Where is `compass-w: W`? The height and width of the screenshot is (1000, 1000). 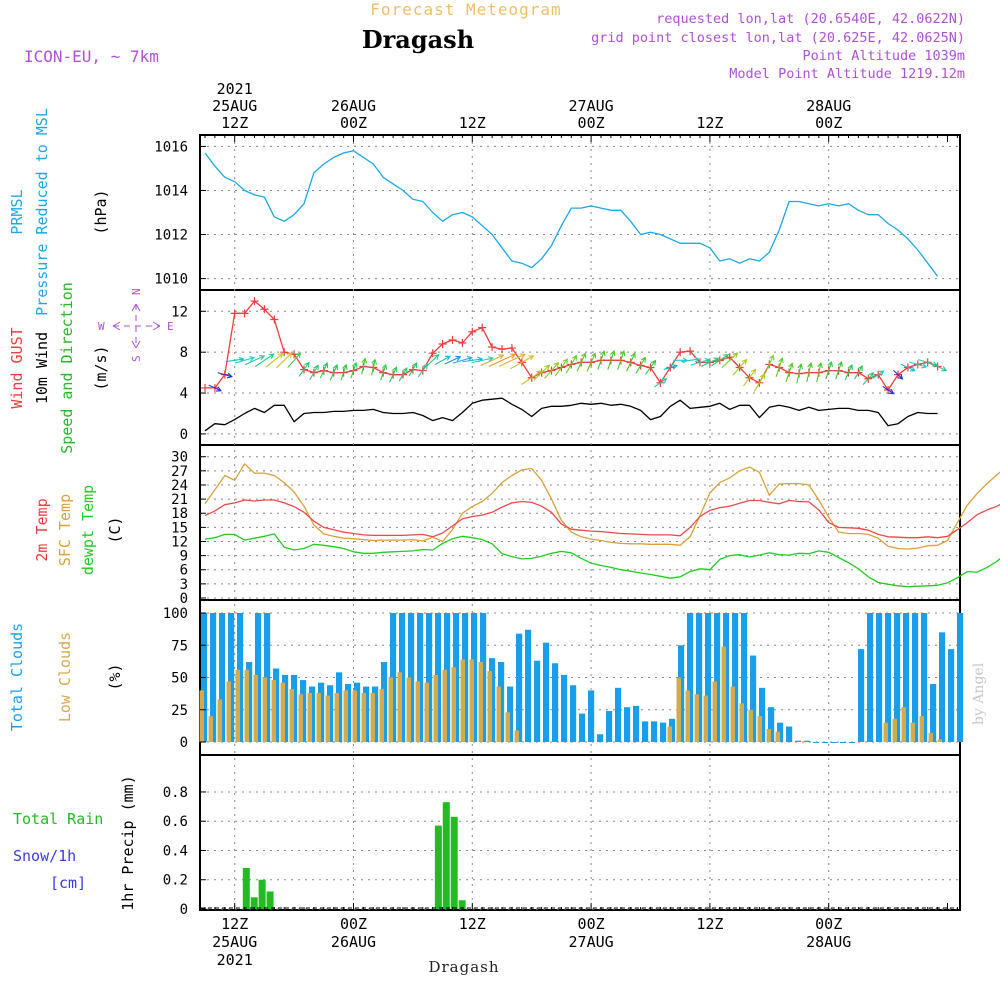
compass-w: W is located at coordinates (101, 326).